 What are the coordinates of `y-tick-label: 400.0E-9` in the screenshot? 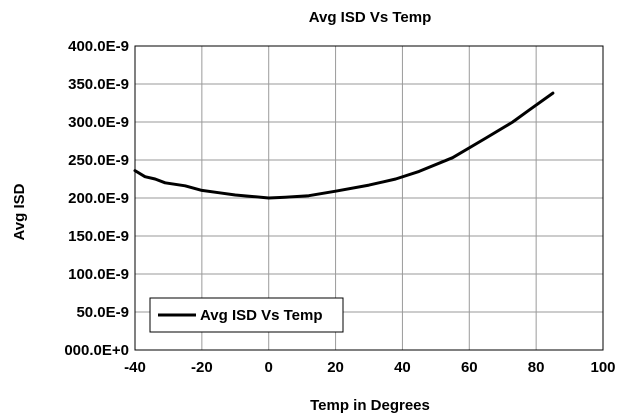 It's located at (98, 46).